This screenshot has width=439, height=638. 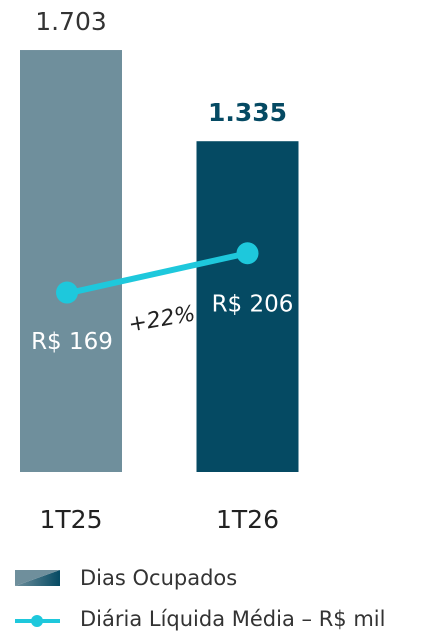 I want to click on bar-value-label: 1.703, so click(x=71, y=21).